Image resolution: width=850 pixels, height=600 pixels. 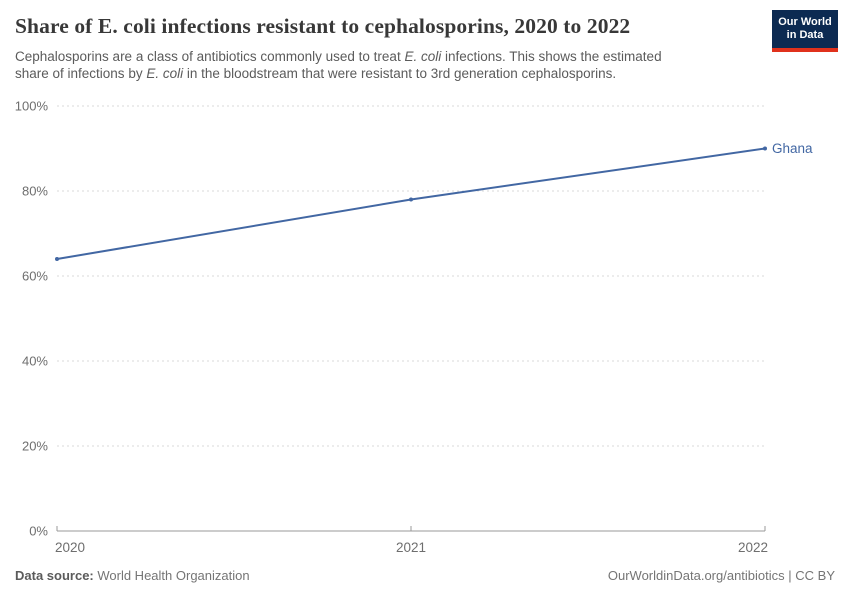 What do you see at coordinates (551, 56) in the screenshot?
I see `subtitle-segment: infections. This shows the estimated` at bounding box center [551, 56].